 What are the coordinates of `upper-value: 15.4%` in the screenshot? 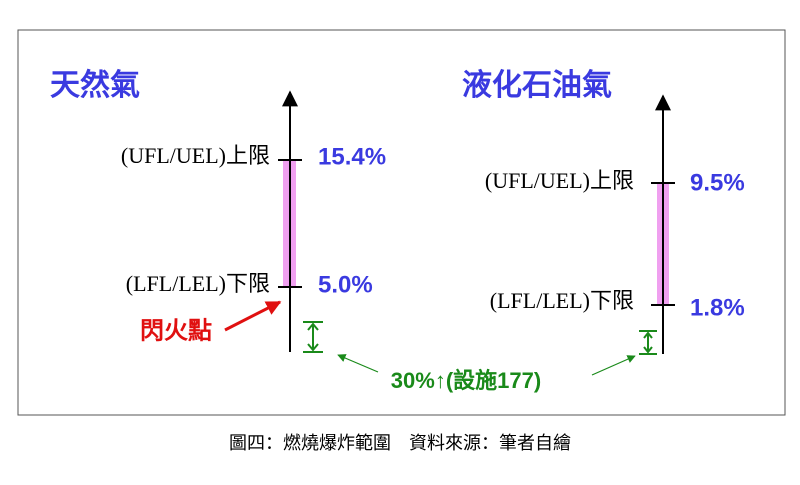 It's located at (352, 156).